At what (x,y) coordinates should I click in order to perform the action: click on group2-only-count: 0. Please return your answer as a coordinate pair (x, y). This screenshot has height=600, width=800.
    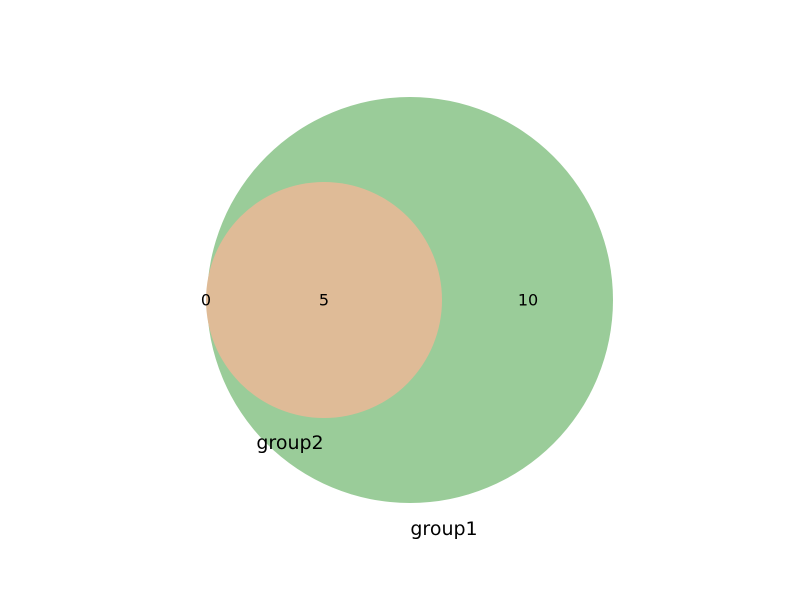
    Looking at the image, I should click on (206, 300).